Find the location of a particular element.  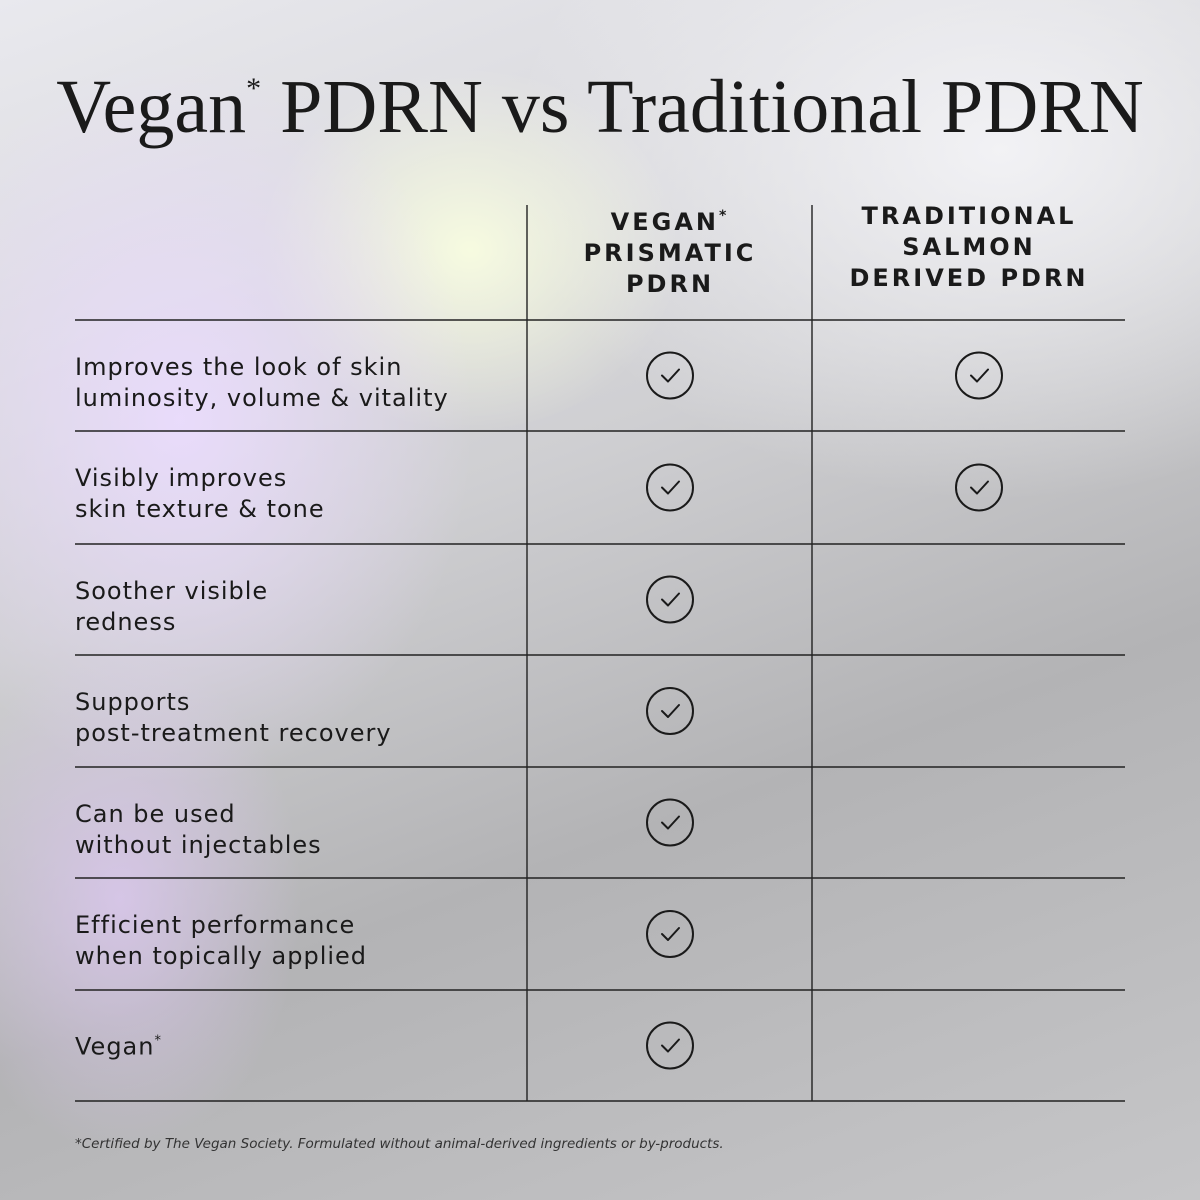

column-header: VEGAN* is located at coordinates (670, 222).